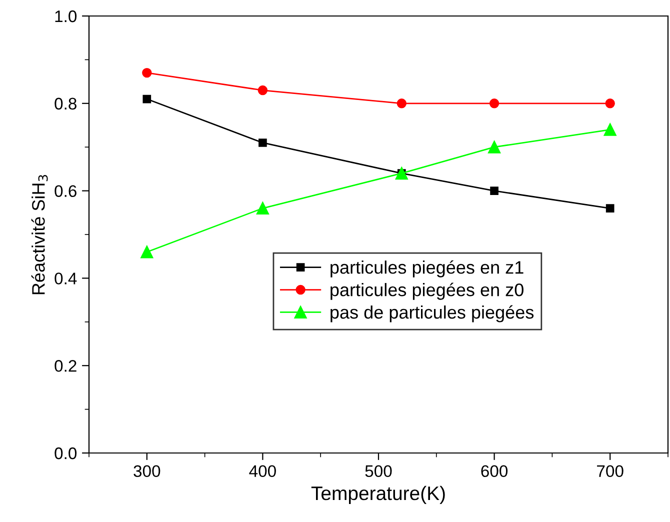 This screenshot has width=670, height=522. I want to click on y-axis-title: Réactivité SiH$_{3}$, so click(39, 234).